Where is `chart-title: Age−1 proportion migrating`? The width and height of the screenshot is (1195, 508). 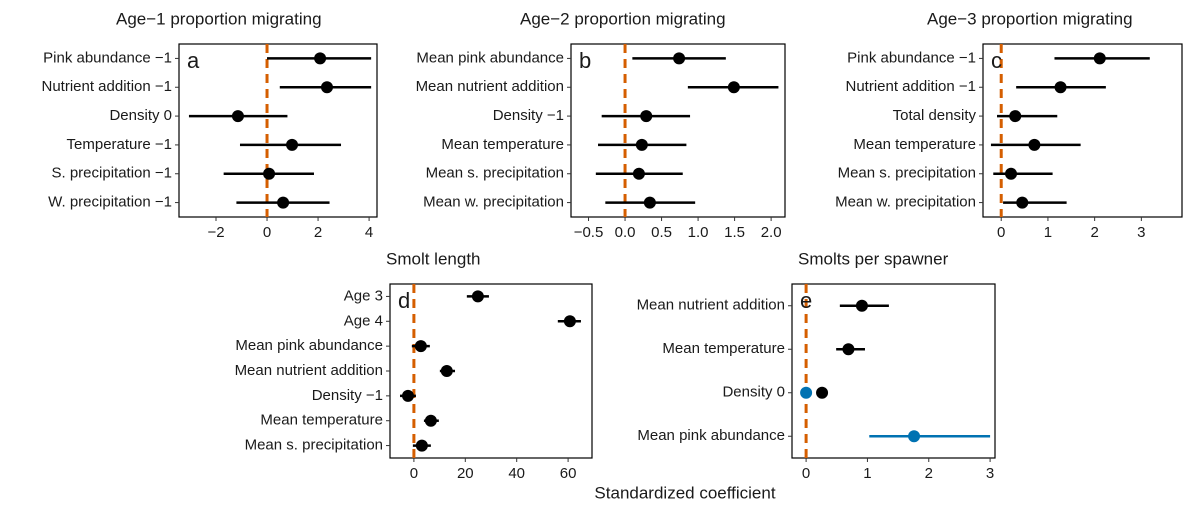 chart-title: Age−1 proportion migrating is located at coordinates (219, 18).